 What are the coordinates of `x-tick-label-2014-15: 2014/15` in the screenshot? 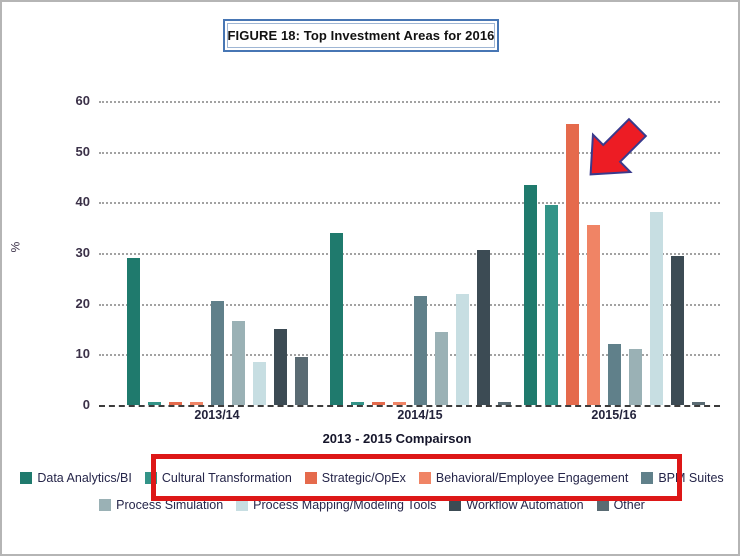 It's located at (420, 415).